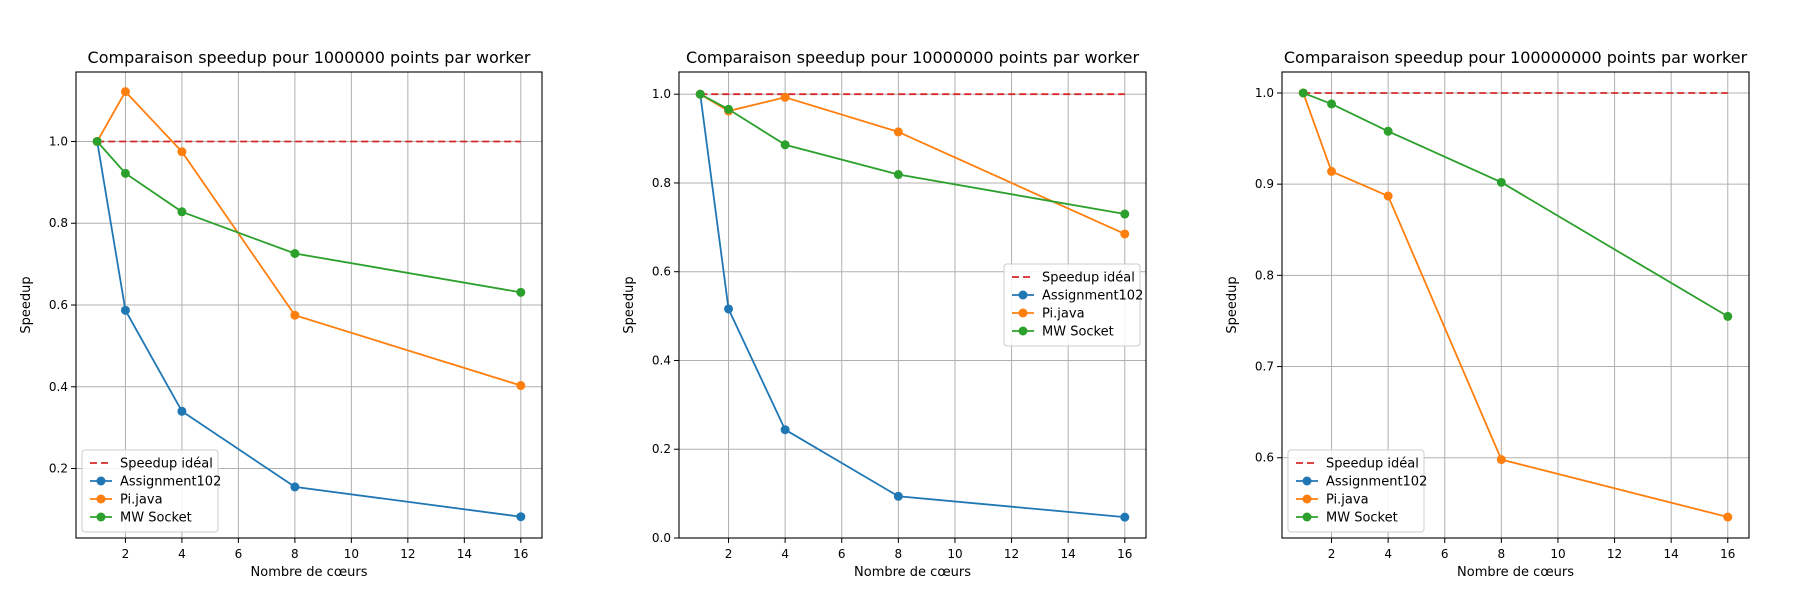 This screenshot has height=600, width=1800. Describe the element at coordinates (1264, 367) in the screenshot. I see `y-tick-label: 0.7` at that location.